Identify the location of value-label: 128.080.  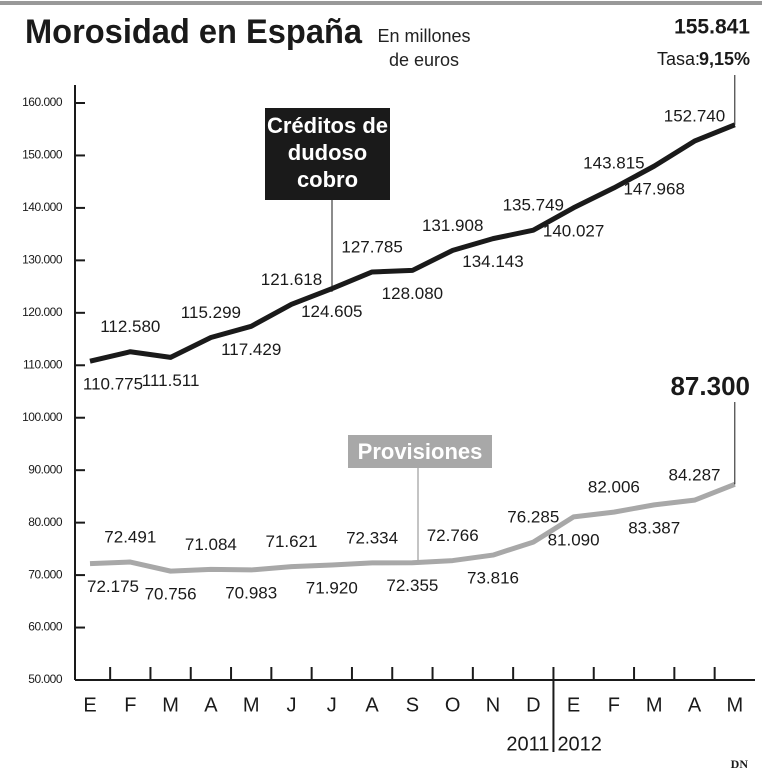
(412, 293).